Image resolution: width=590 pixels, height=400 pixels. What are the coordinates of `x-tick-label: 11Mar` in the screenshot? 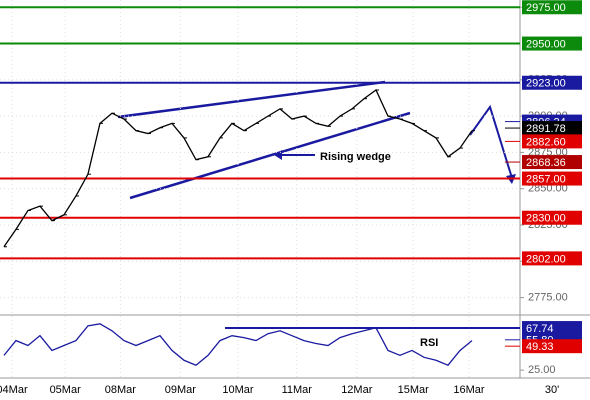 It's located at (297, 390).